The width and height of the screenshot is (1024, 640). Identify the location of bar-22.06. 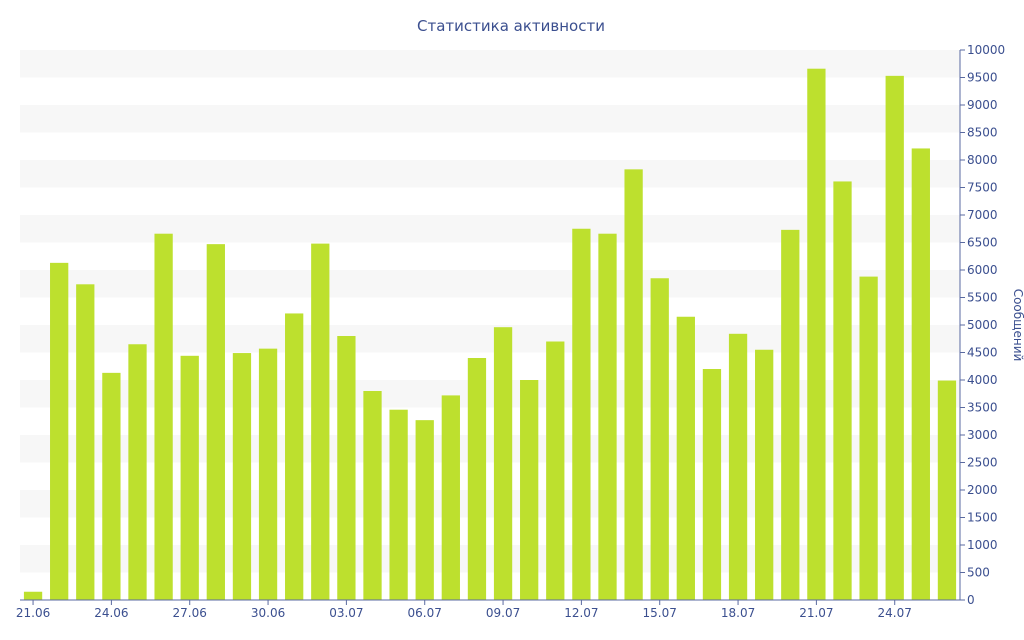
(59, 431).